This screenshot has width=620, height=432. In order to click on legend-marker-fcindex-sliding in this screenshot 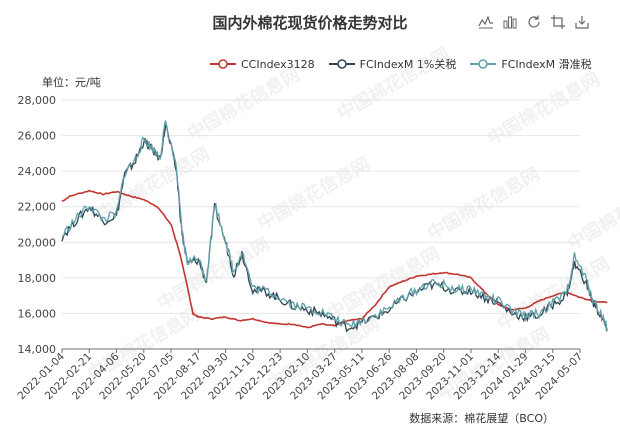, I will do `click(483, 64)`.